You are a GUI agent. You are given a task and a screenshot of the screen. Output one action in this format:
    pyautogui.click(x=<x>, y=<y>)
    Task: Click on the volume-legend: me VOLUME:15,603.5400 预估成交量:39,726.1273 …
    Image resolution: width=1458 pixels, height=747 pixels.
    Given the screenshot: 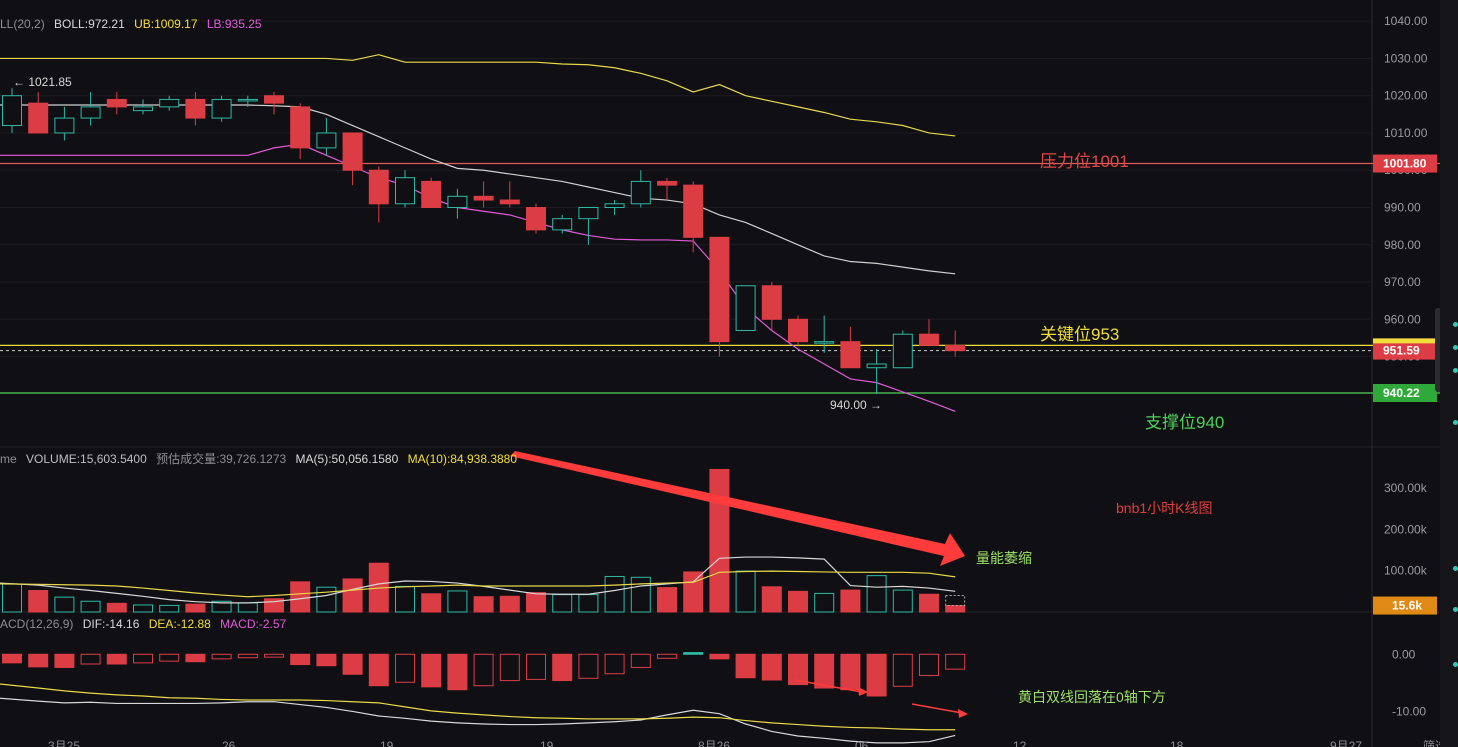 What is the action you would take?
    pyautogui.click(x=261, y=458)
    